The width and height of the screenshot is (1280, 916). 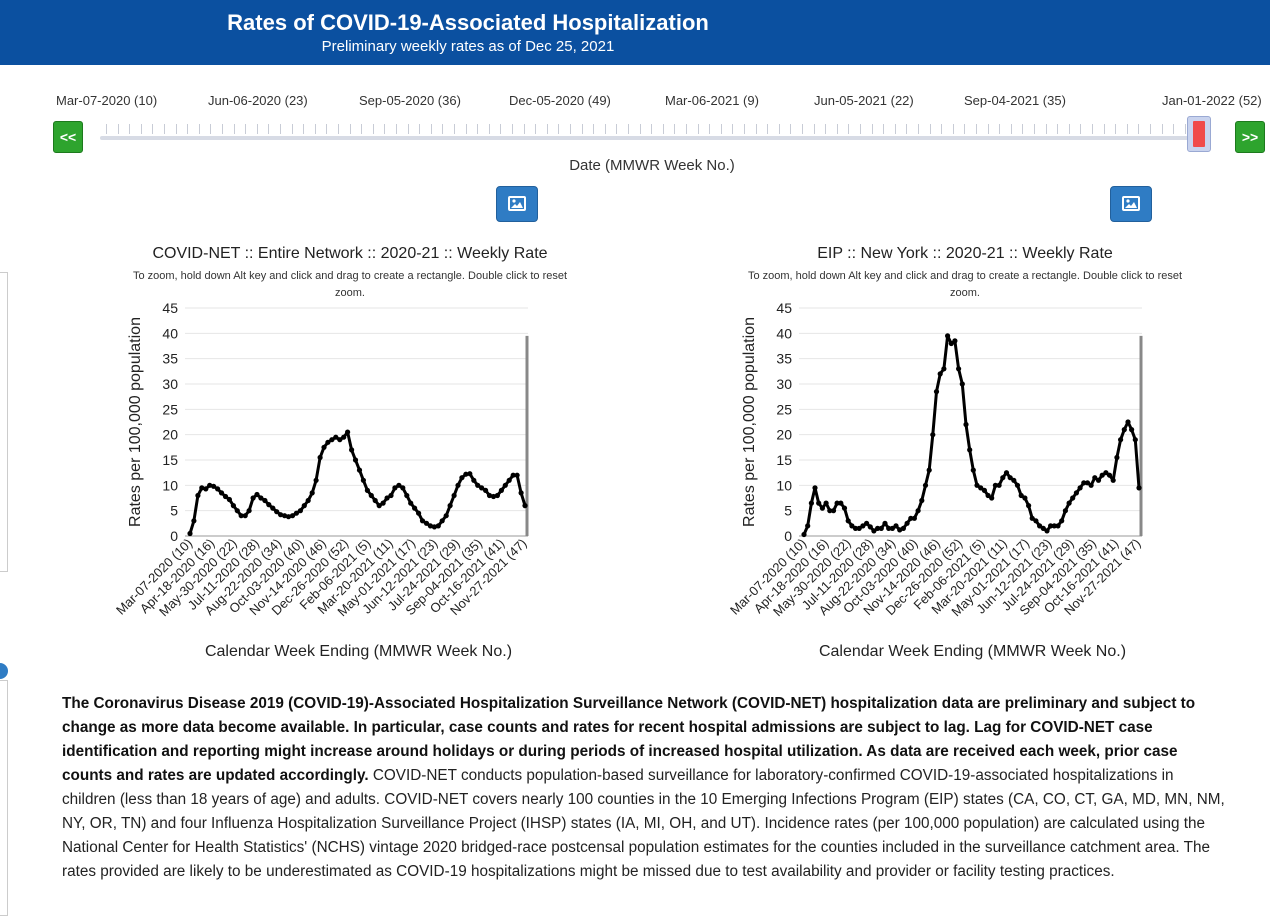 I want to click on y-tick-label: 10, so click(x=170, y=485).